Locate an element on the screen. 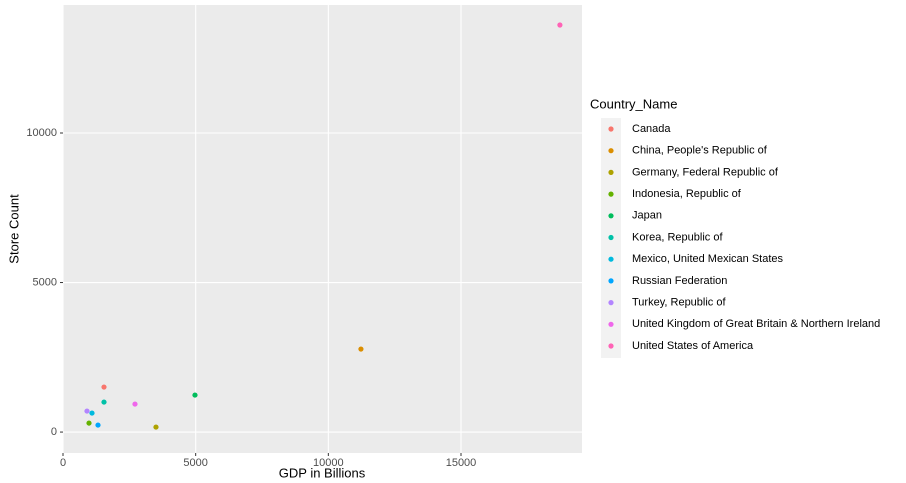 This screenshot has width=906, height=483. y-tick-label: 0 is located at coordinates (54, 432).